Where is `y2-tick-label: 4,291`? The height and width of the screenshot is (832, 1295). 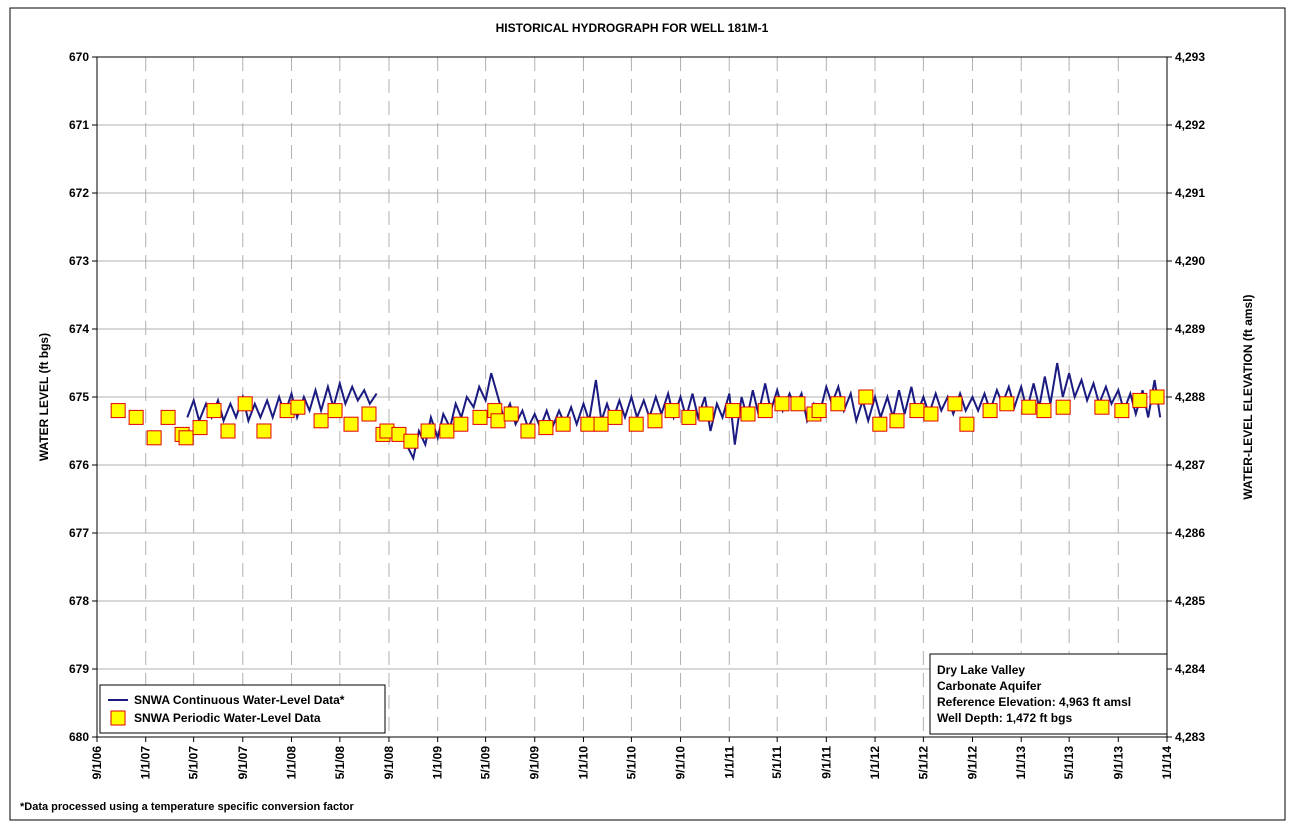
y2-tick-label: 4,291 is located at coordinates (1190, 193).